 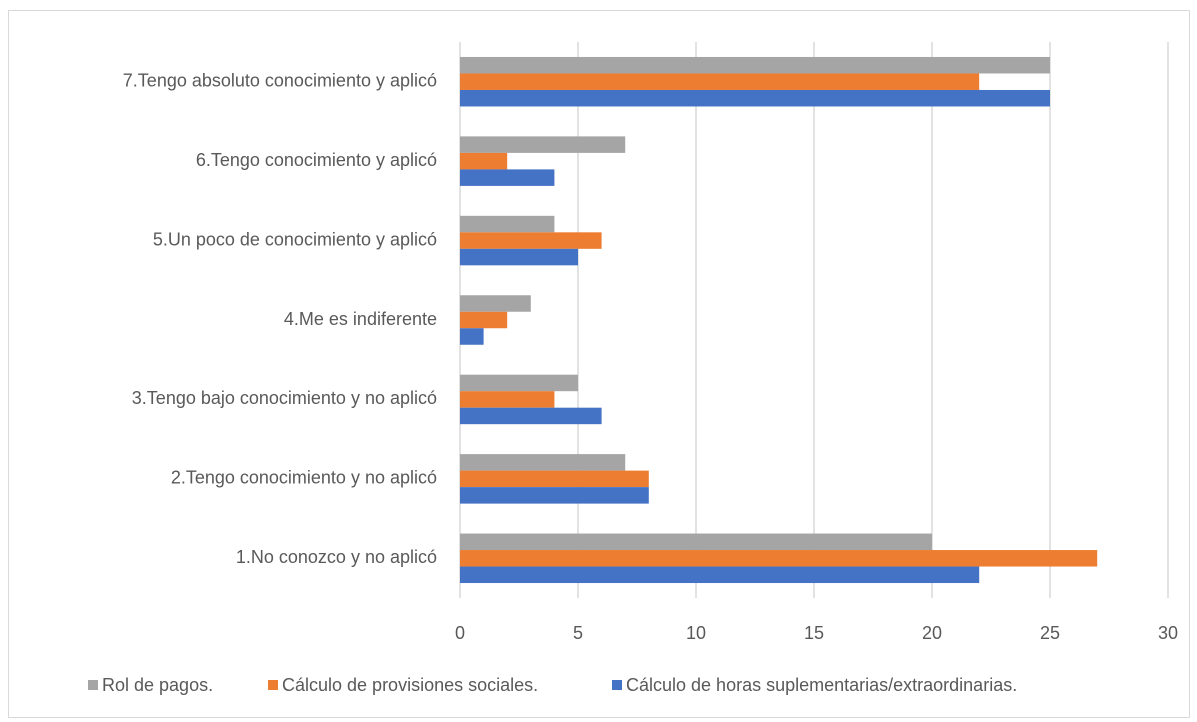 I want to click on x-tick-label: 5, so click(x=578, y=633).